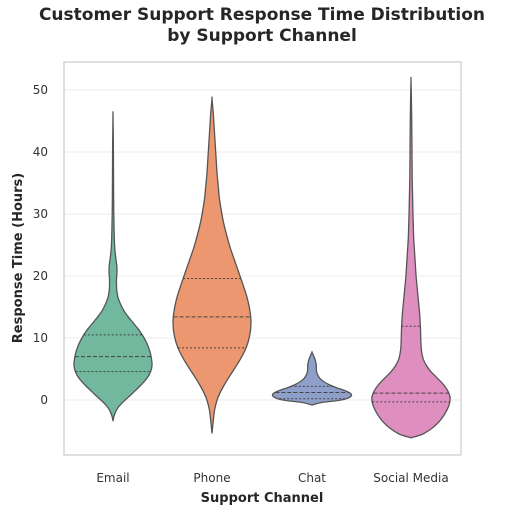 This screenshot has height=512, width=512. Describe the element at coordinates (212, 265) in the screenshot. I see `violin-phone` at that location.